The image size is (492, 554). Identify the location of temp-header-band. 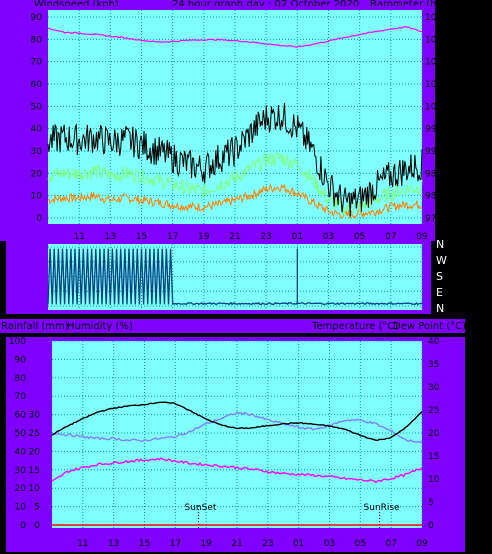
(232, 326).